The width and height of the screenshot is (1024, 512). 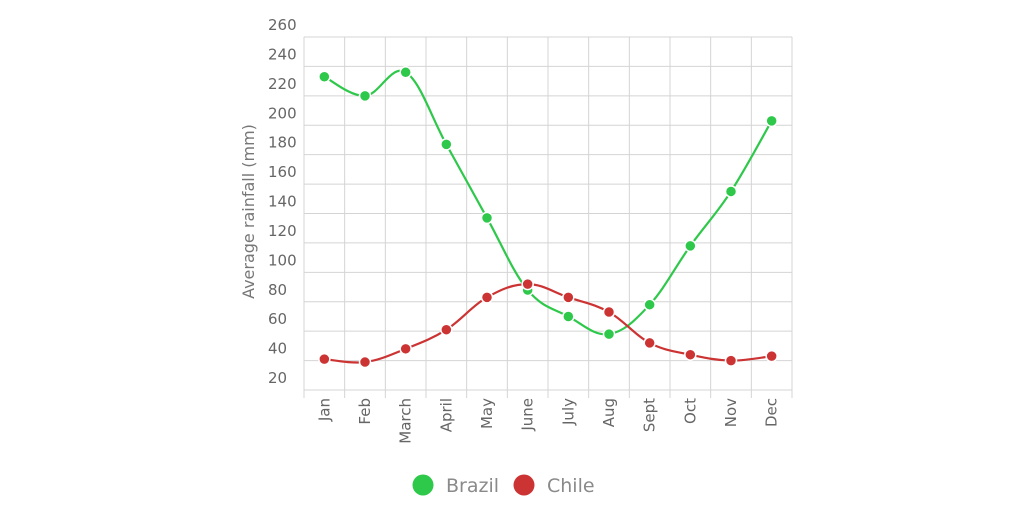 What do you see at coordinates (406, 421) in the screenshot?
I see `x-tick-label: March` at bounding box center [406, 421].